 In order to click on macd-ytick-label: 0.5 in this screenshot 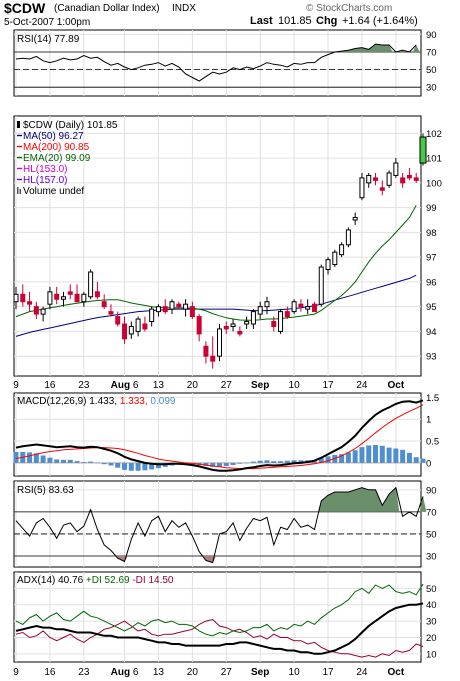, I will do `click(432, 442)`.